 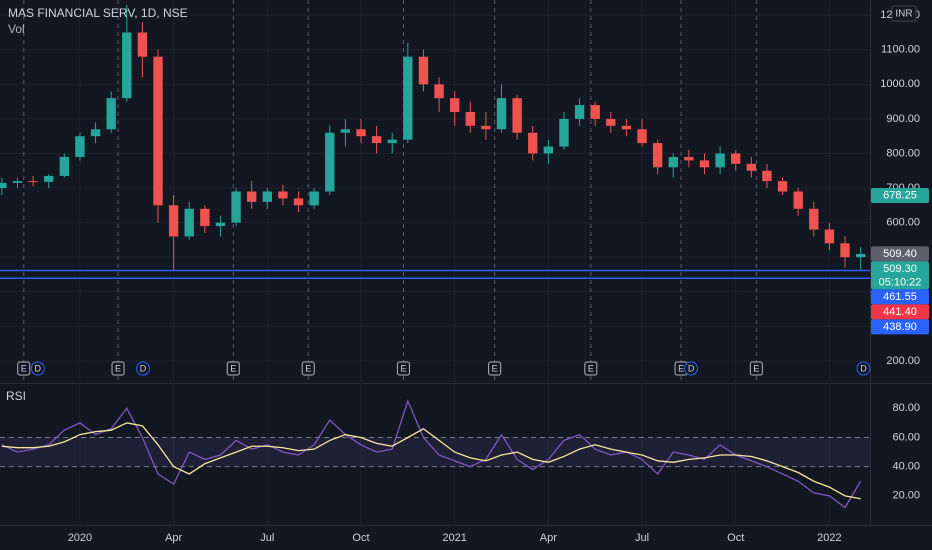 I want to click on x-tick-label: Oct, so click(x=360, y=538).